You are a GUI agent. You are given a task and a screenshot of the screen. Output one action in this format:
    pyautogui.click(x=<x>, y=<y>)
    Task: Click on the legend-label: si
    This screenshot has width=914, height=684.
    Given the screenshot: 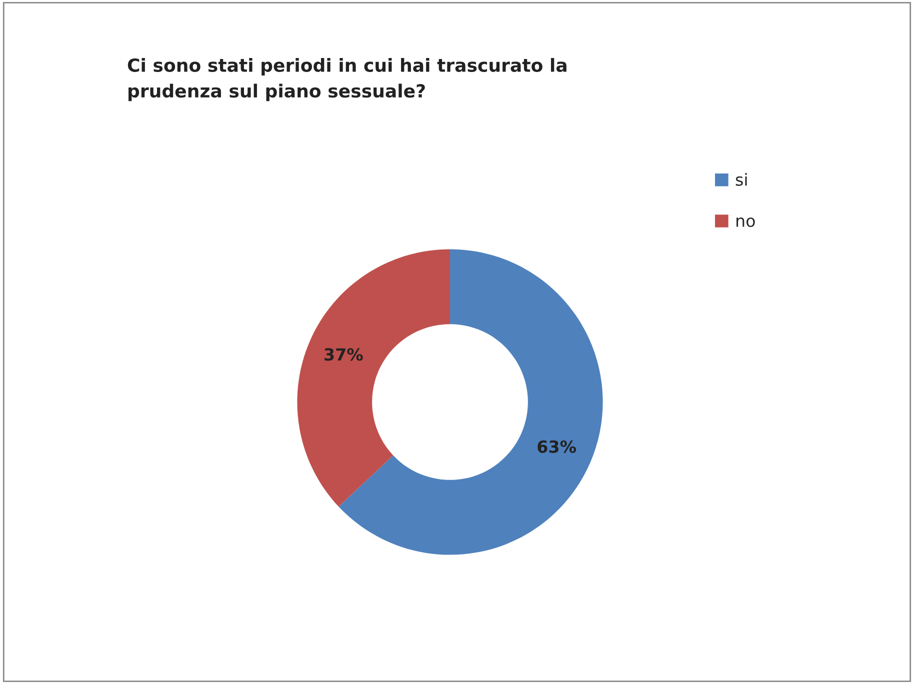 What is the action you would take?
    pyautogui.click(x=741, y=179)
    